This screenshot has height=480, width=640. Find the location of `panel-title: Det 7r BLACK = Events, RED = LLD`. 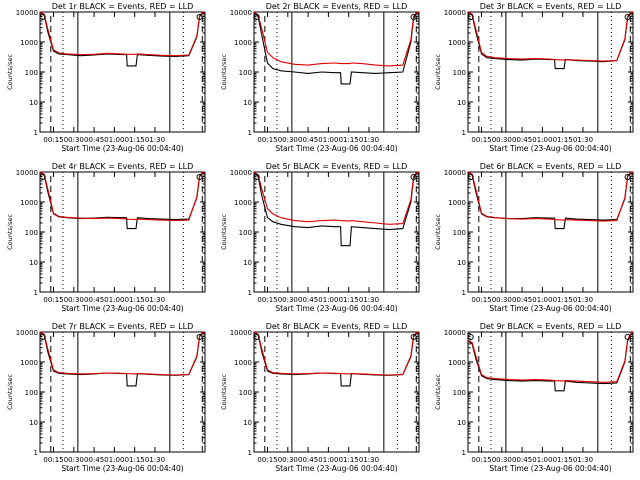

panel-title: Det 7r BLACK = Events, RED = LLD is located at coordinates (123, 326).